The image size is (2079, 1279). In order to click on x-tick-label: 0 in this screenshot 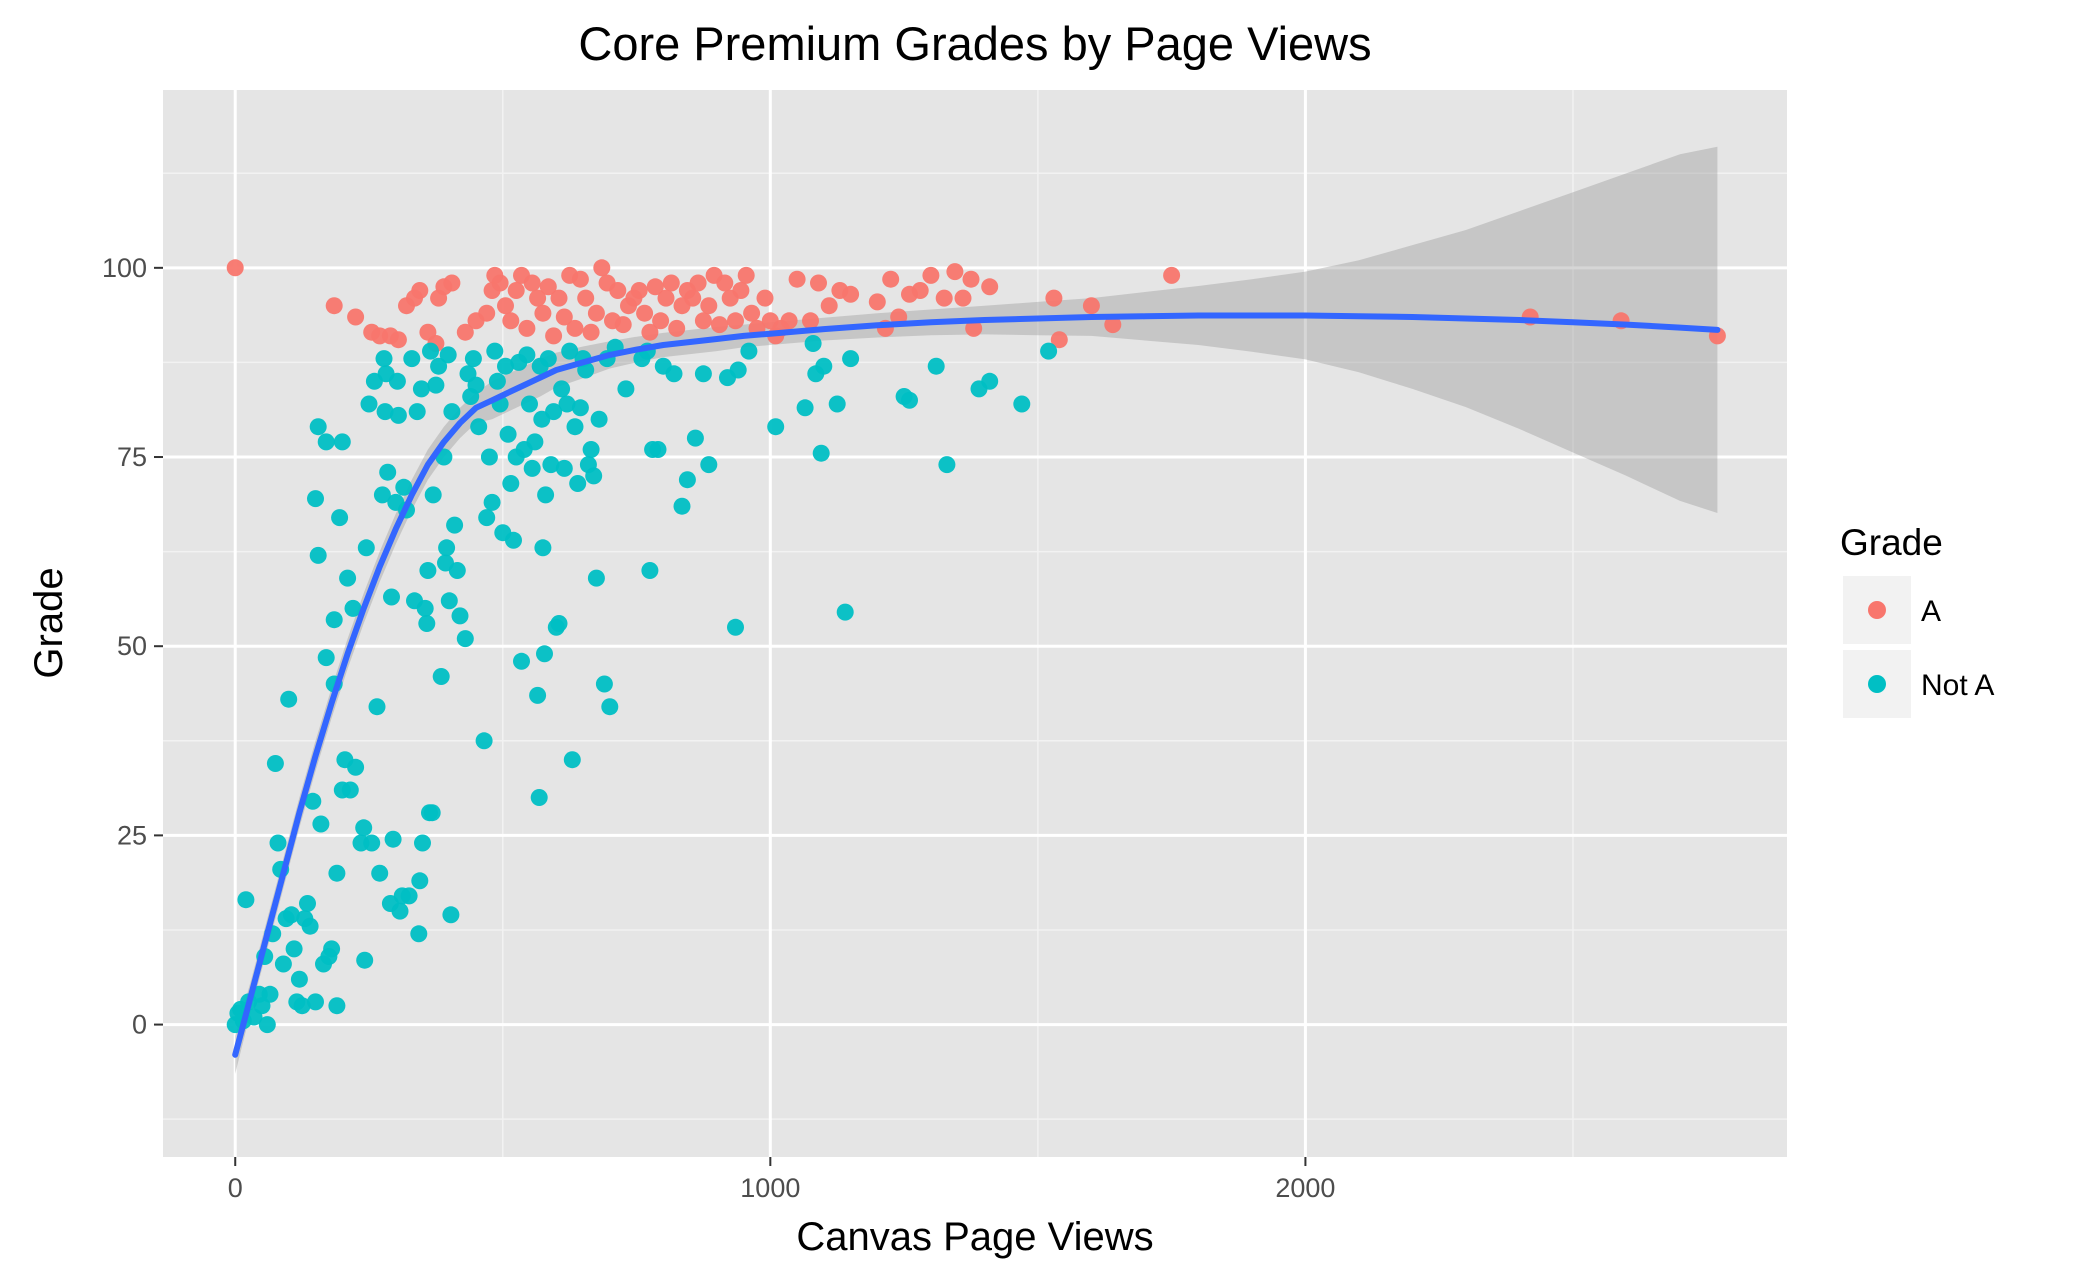, I will do `click(235, 1188)`.